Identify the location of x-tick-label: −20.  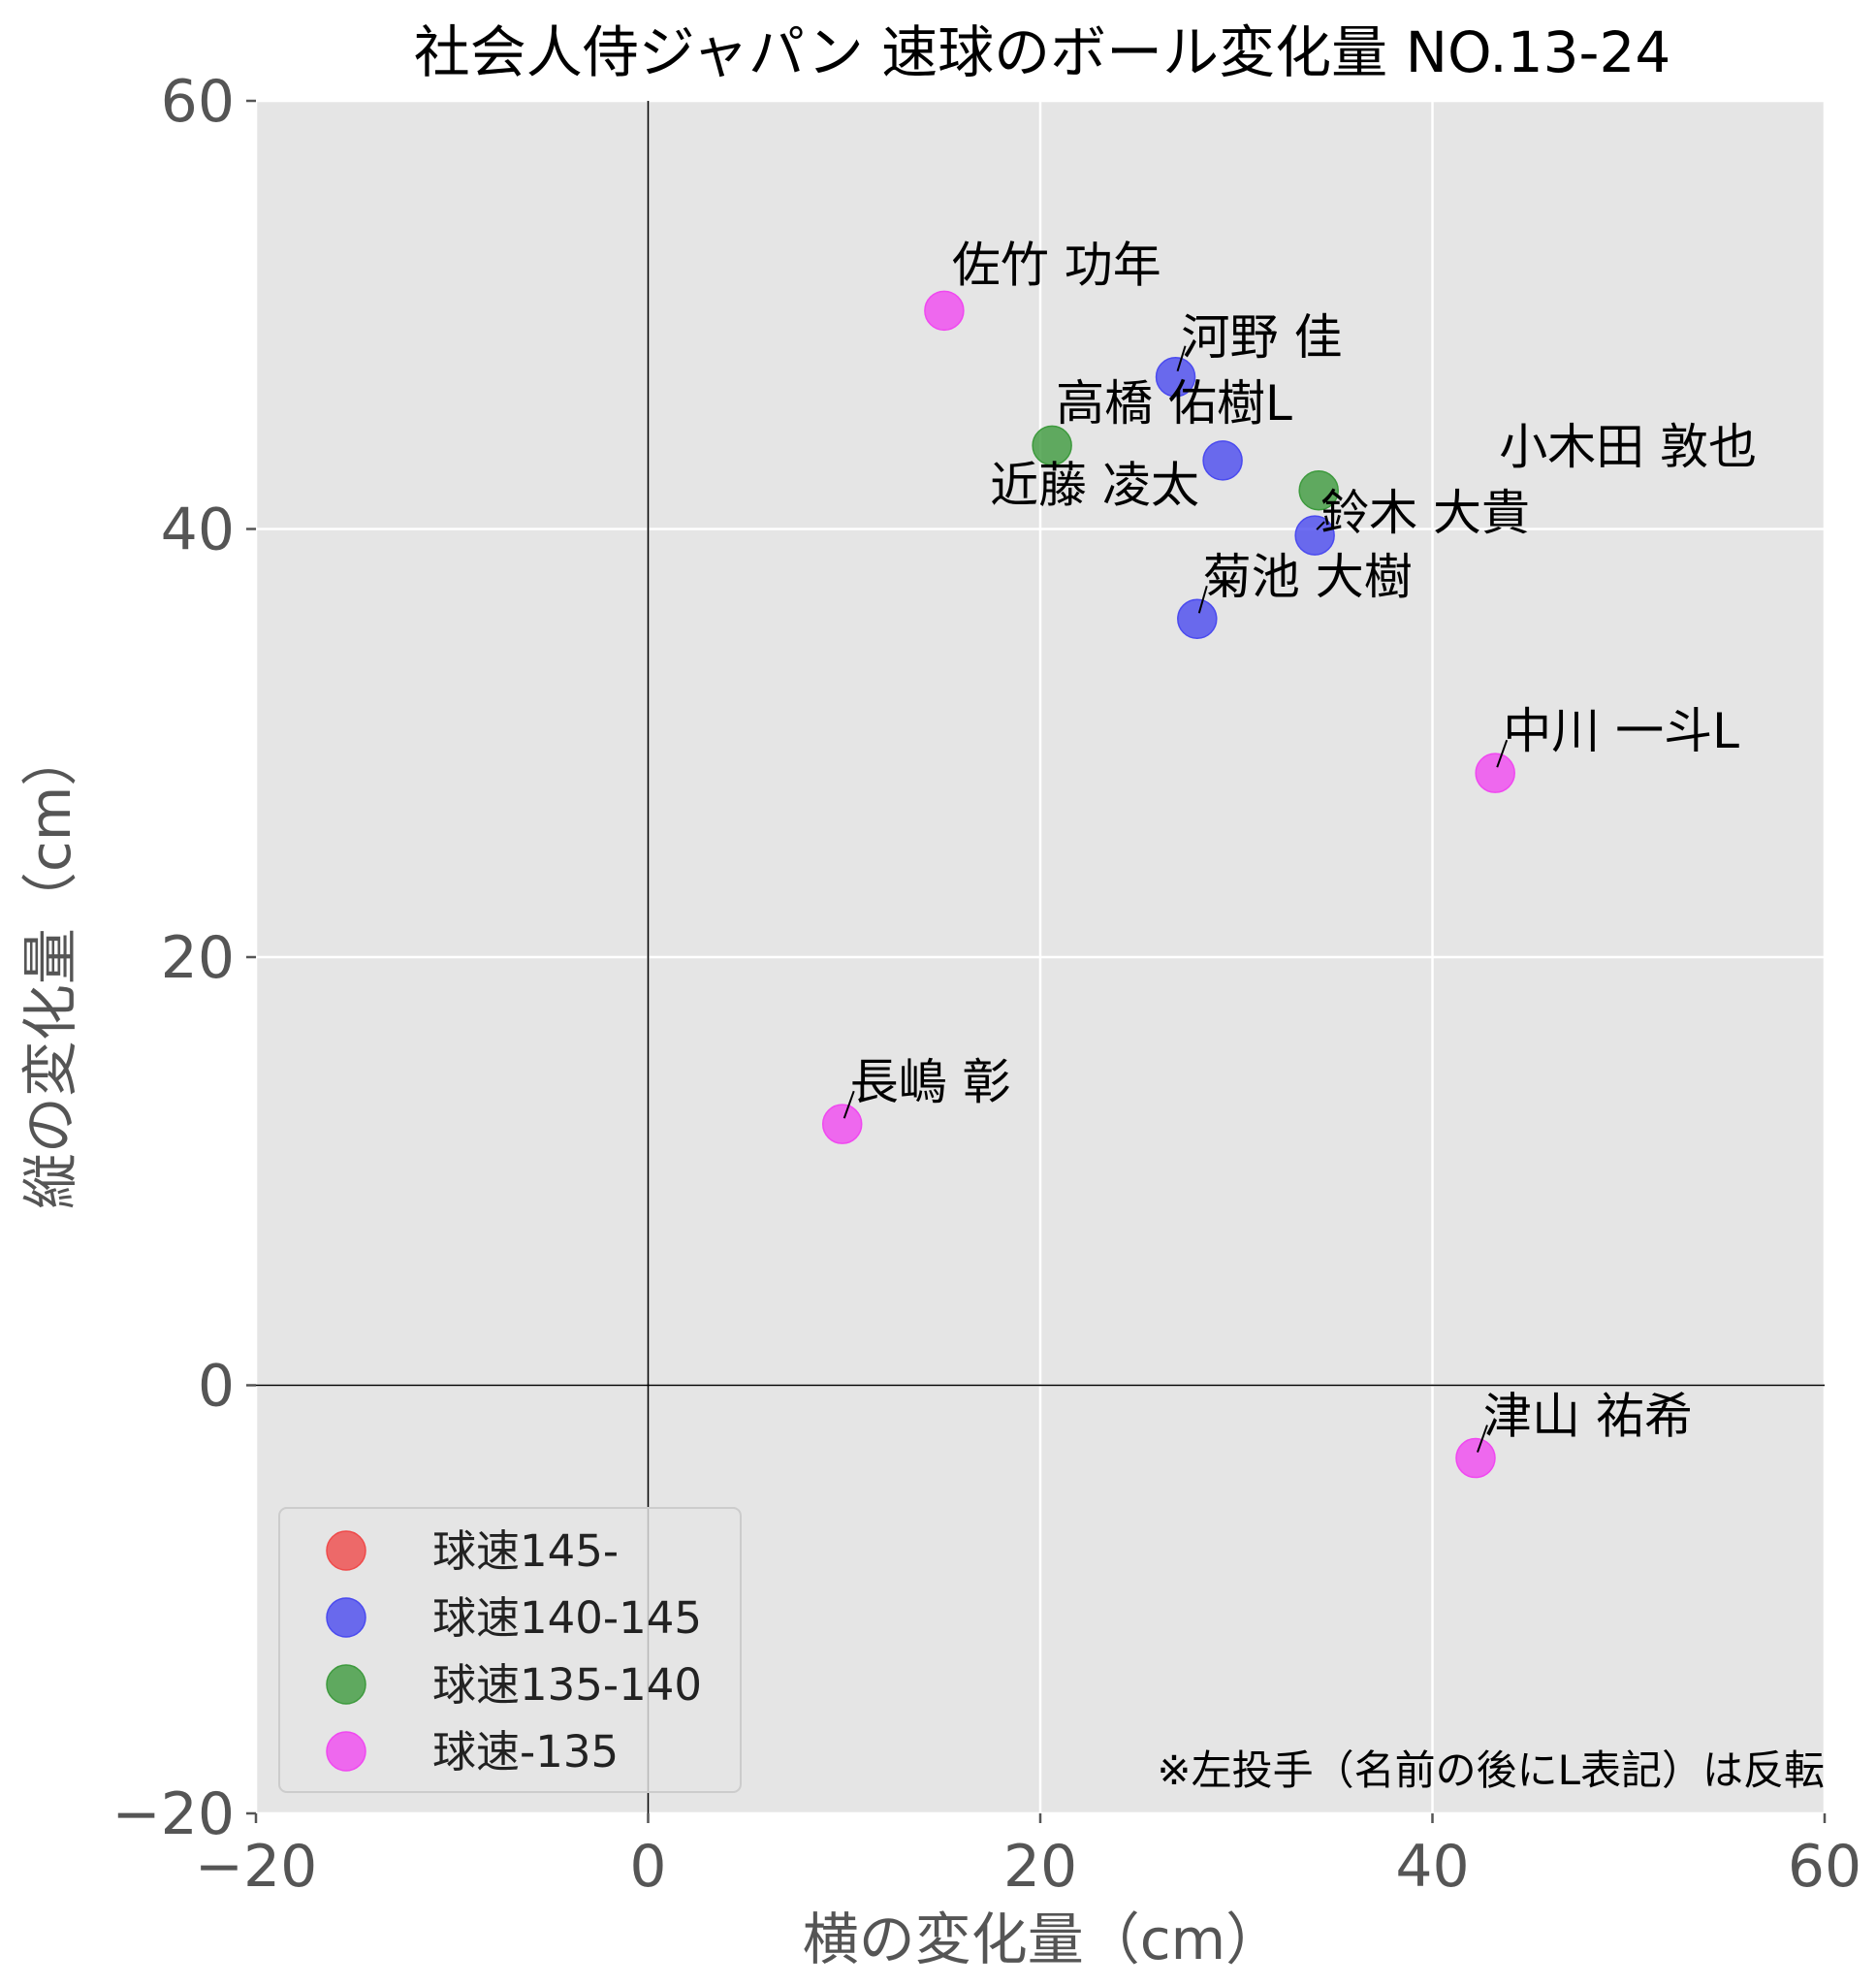
(256, 1867).